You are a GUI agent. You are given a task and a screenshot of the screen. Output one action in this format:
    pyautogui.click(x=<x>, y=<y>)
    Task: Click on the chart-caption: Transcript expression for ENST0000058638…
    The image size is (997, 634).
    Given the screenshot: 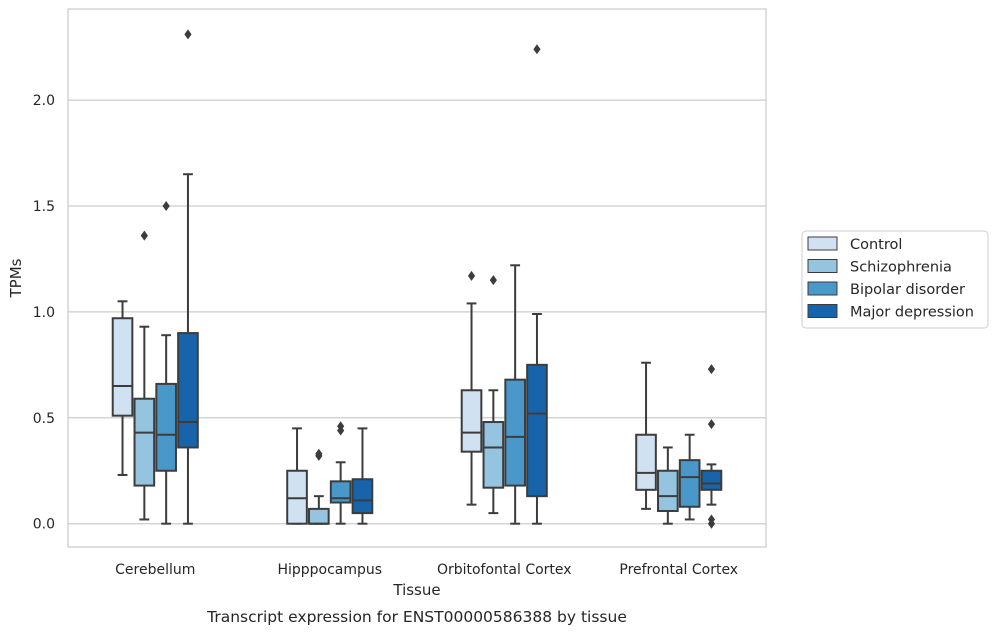 What is the action you would take?
    pyautogui.click(x=416, y=617)
    